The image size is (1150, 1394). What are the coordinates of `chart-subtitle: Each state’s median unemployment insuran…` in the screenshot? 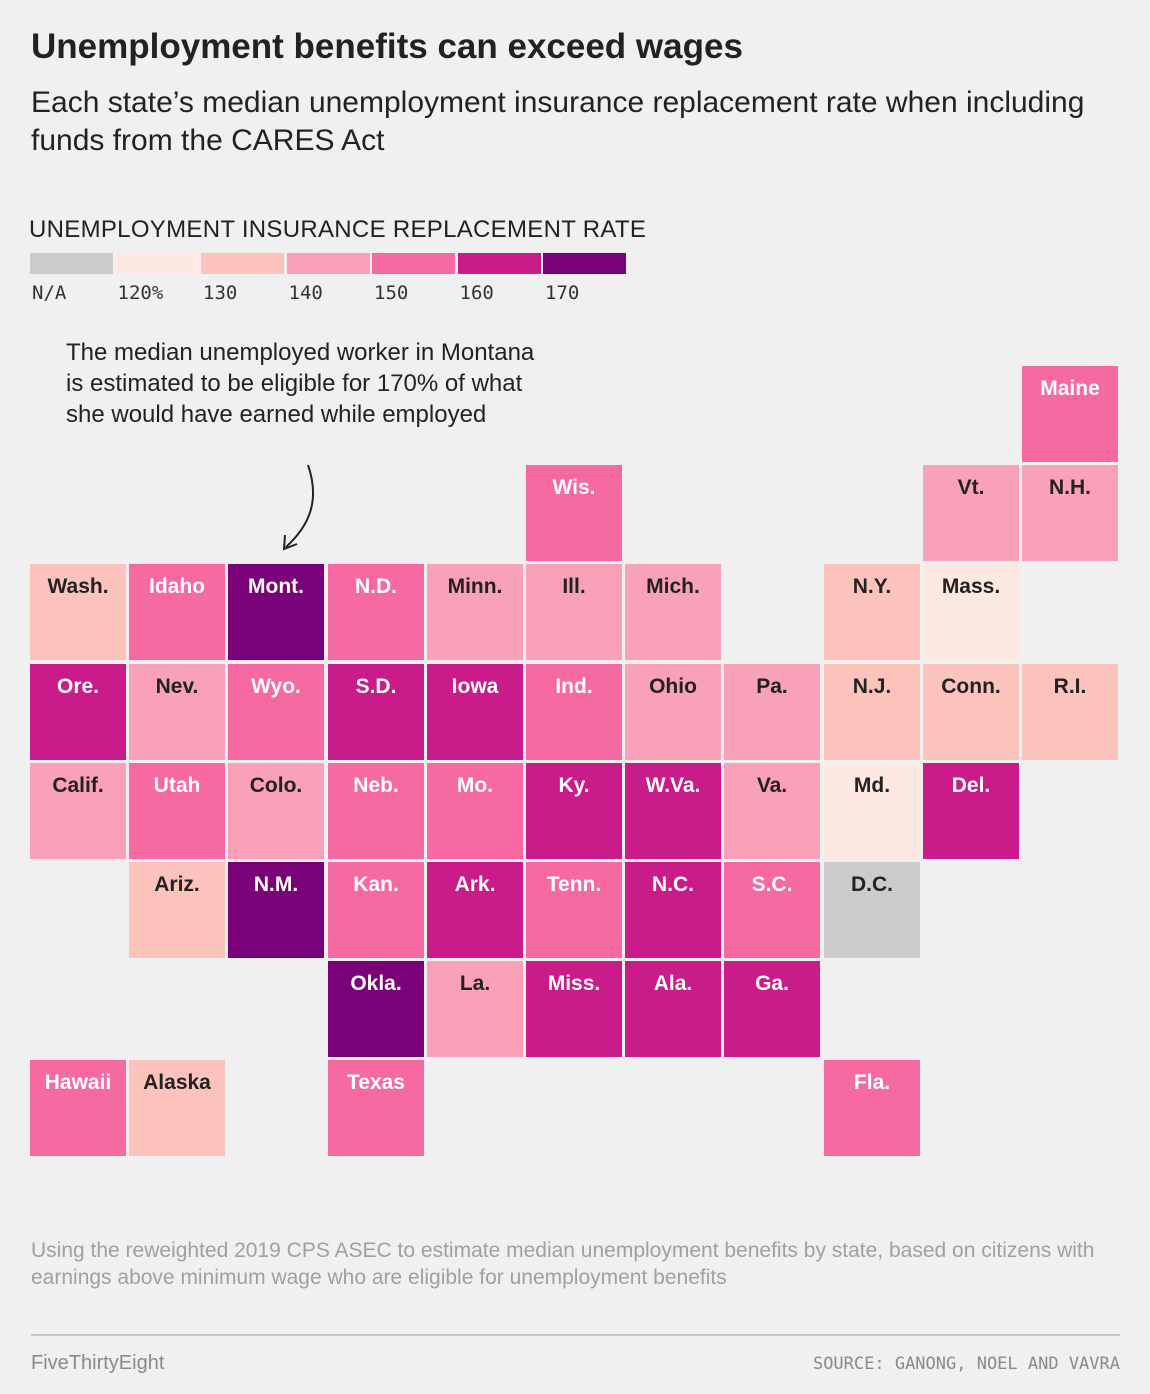 It's located at (558, 121).